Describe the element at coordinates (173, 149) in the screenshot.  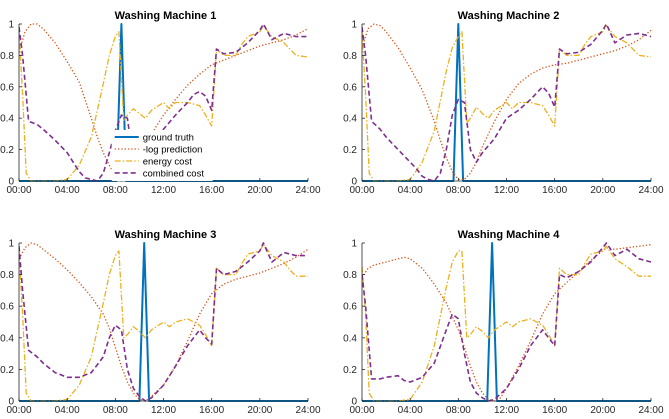
I see `legend-label-log-prediction: -log prediction` at that location.